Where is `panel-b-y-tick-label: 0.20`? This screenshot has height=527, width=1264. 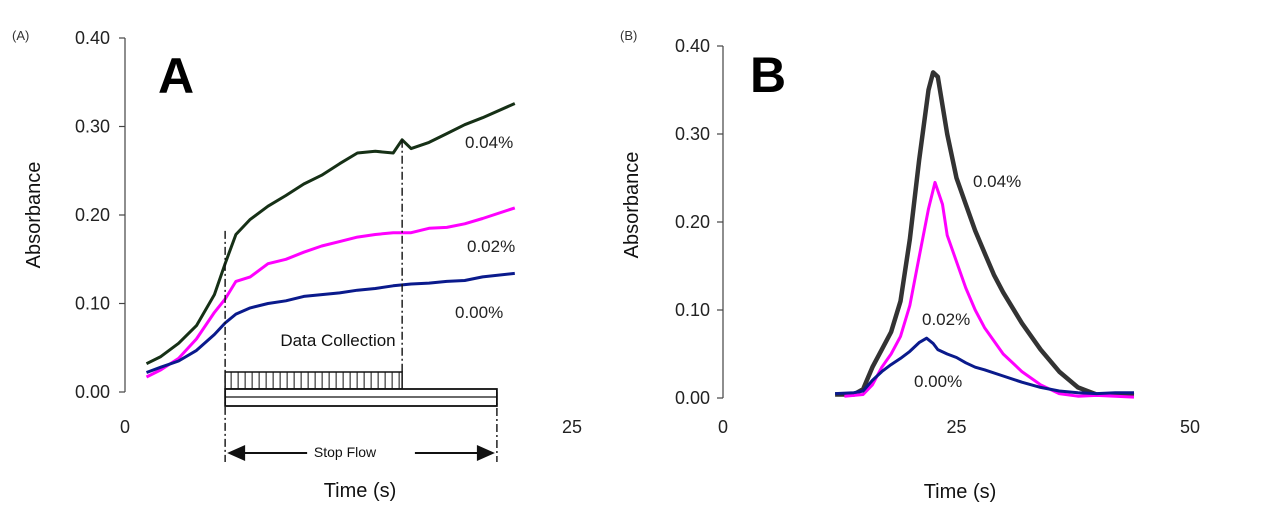
panel-b-y-tick-label: 0.20 is located at coordinates (692, 222).